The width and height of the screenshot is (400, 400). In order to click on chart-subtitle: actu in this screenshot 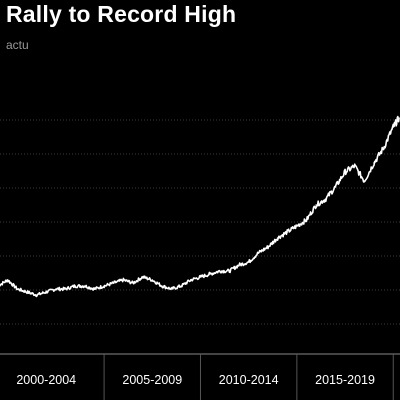, I will do `click(17, 45)`.